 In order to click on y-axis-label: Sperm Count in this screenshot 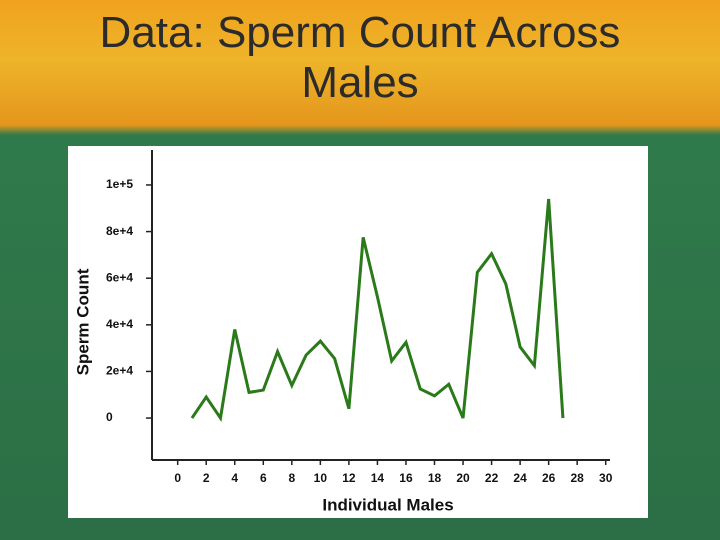, I will do `click(82, 321)`.